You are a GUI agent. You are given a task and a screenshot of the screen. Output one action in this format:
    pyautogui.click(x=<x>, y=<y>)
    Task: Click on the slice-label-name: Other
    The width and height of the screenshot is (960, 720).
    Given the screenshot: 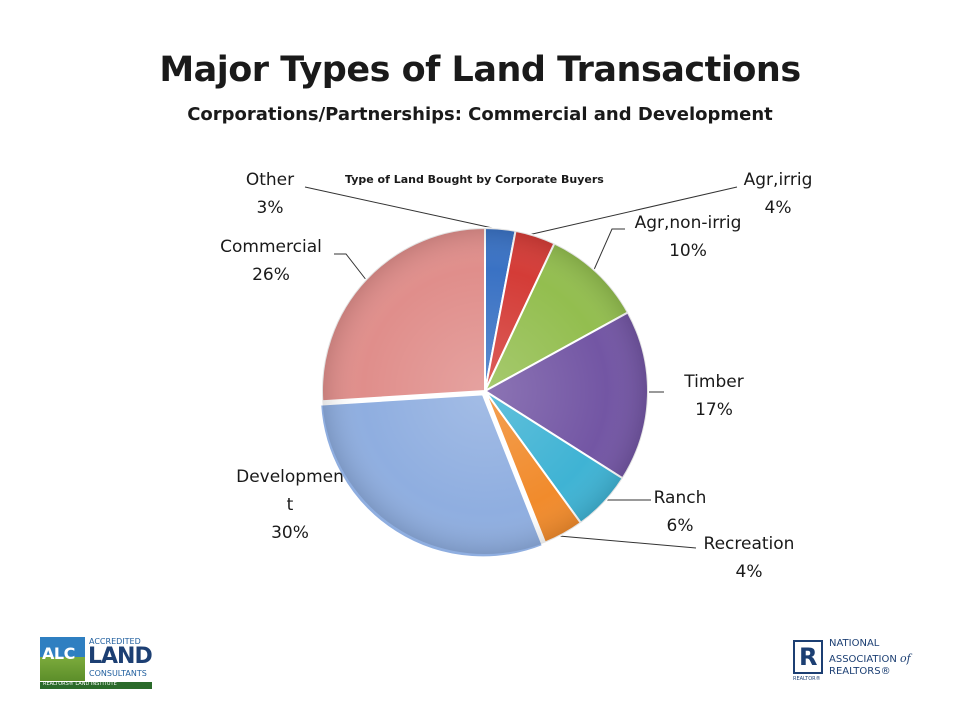 What is the action you would take?
    pyautogui.click(x=270, y=180)
    